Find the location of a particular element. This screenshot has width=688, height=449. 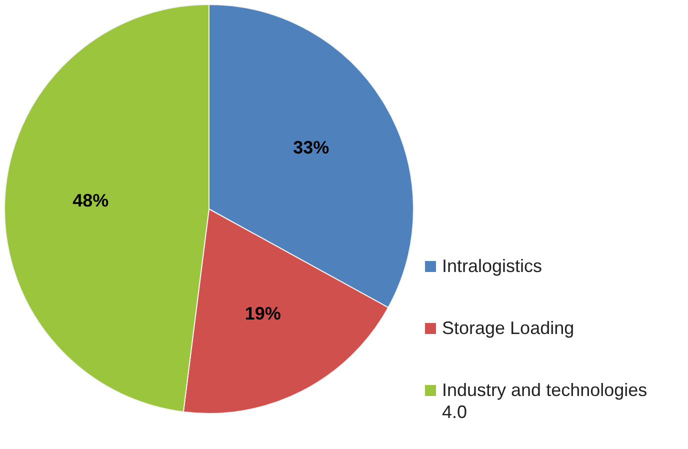

legend-label: Intralogistics is located at coordinates (492, 266).